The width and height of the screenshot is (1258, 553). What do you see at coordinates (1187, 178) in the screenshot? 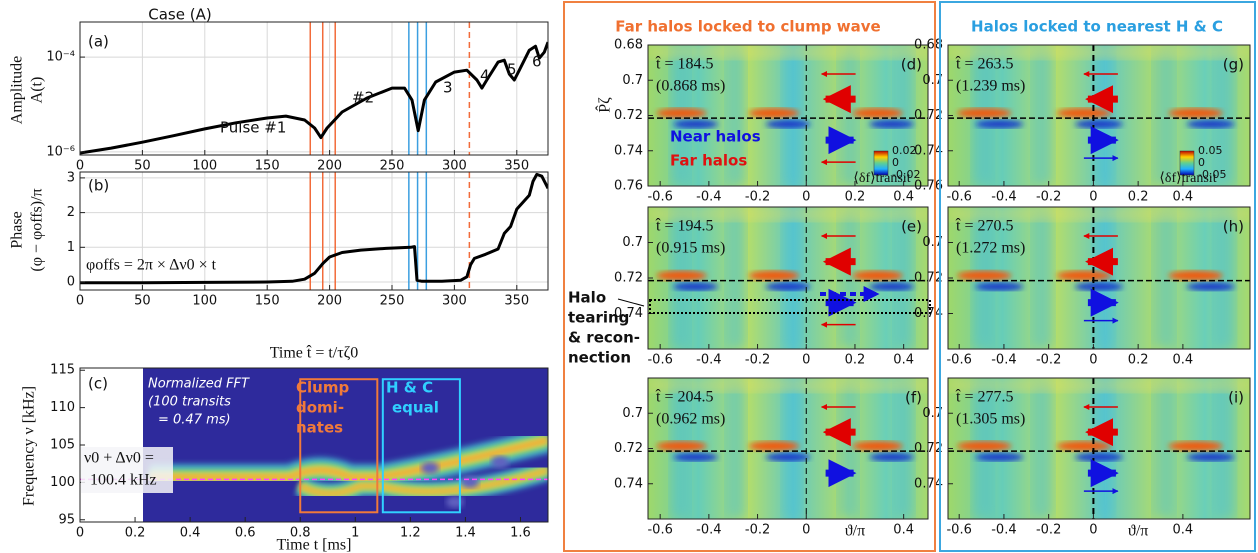
I see `colorbar-label: ⟨δf⟩transit` at bounding box center [1187, 178].